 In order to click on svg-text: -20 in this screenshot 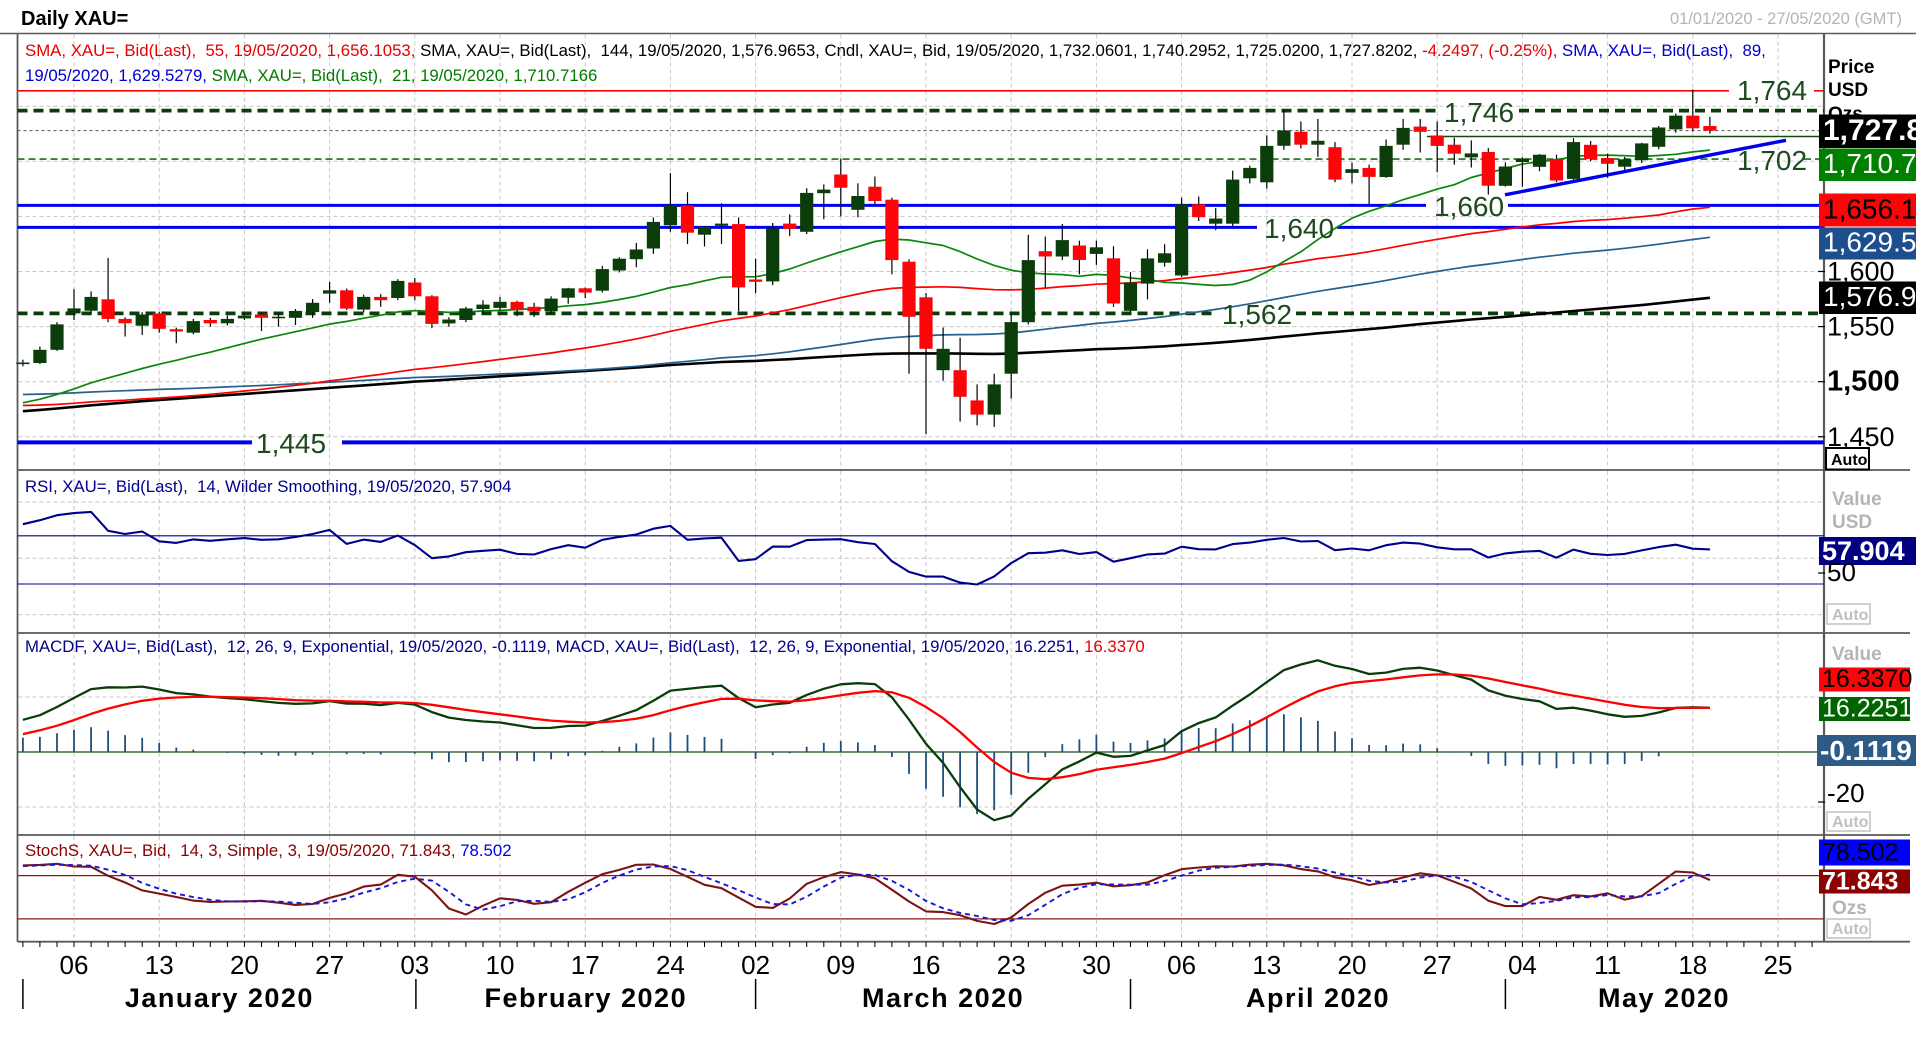, I will do `click(1846, 793)`.